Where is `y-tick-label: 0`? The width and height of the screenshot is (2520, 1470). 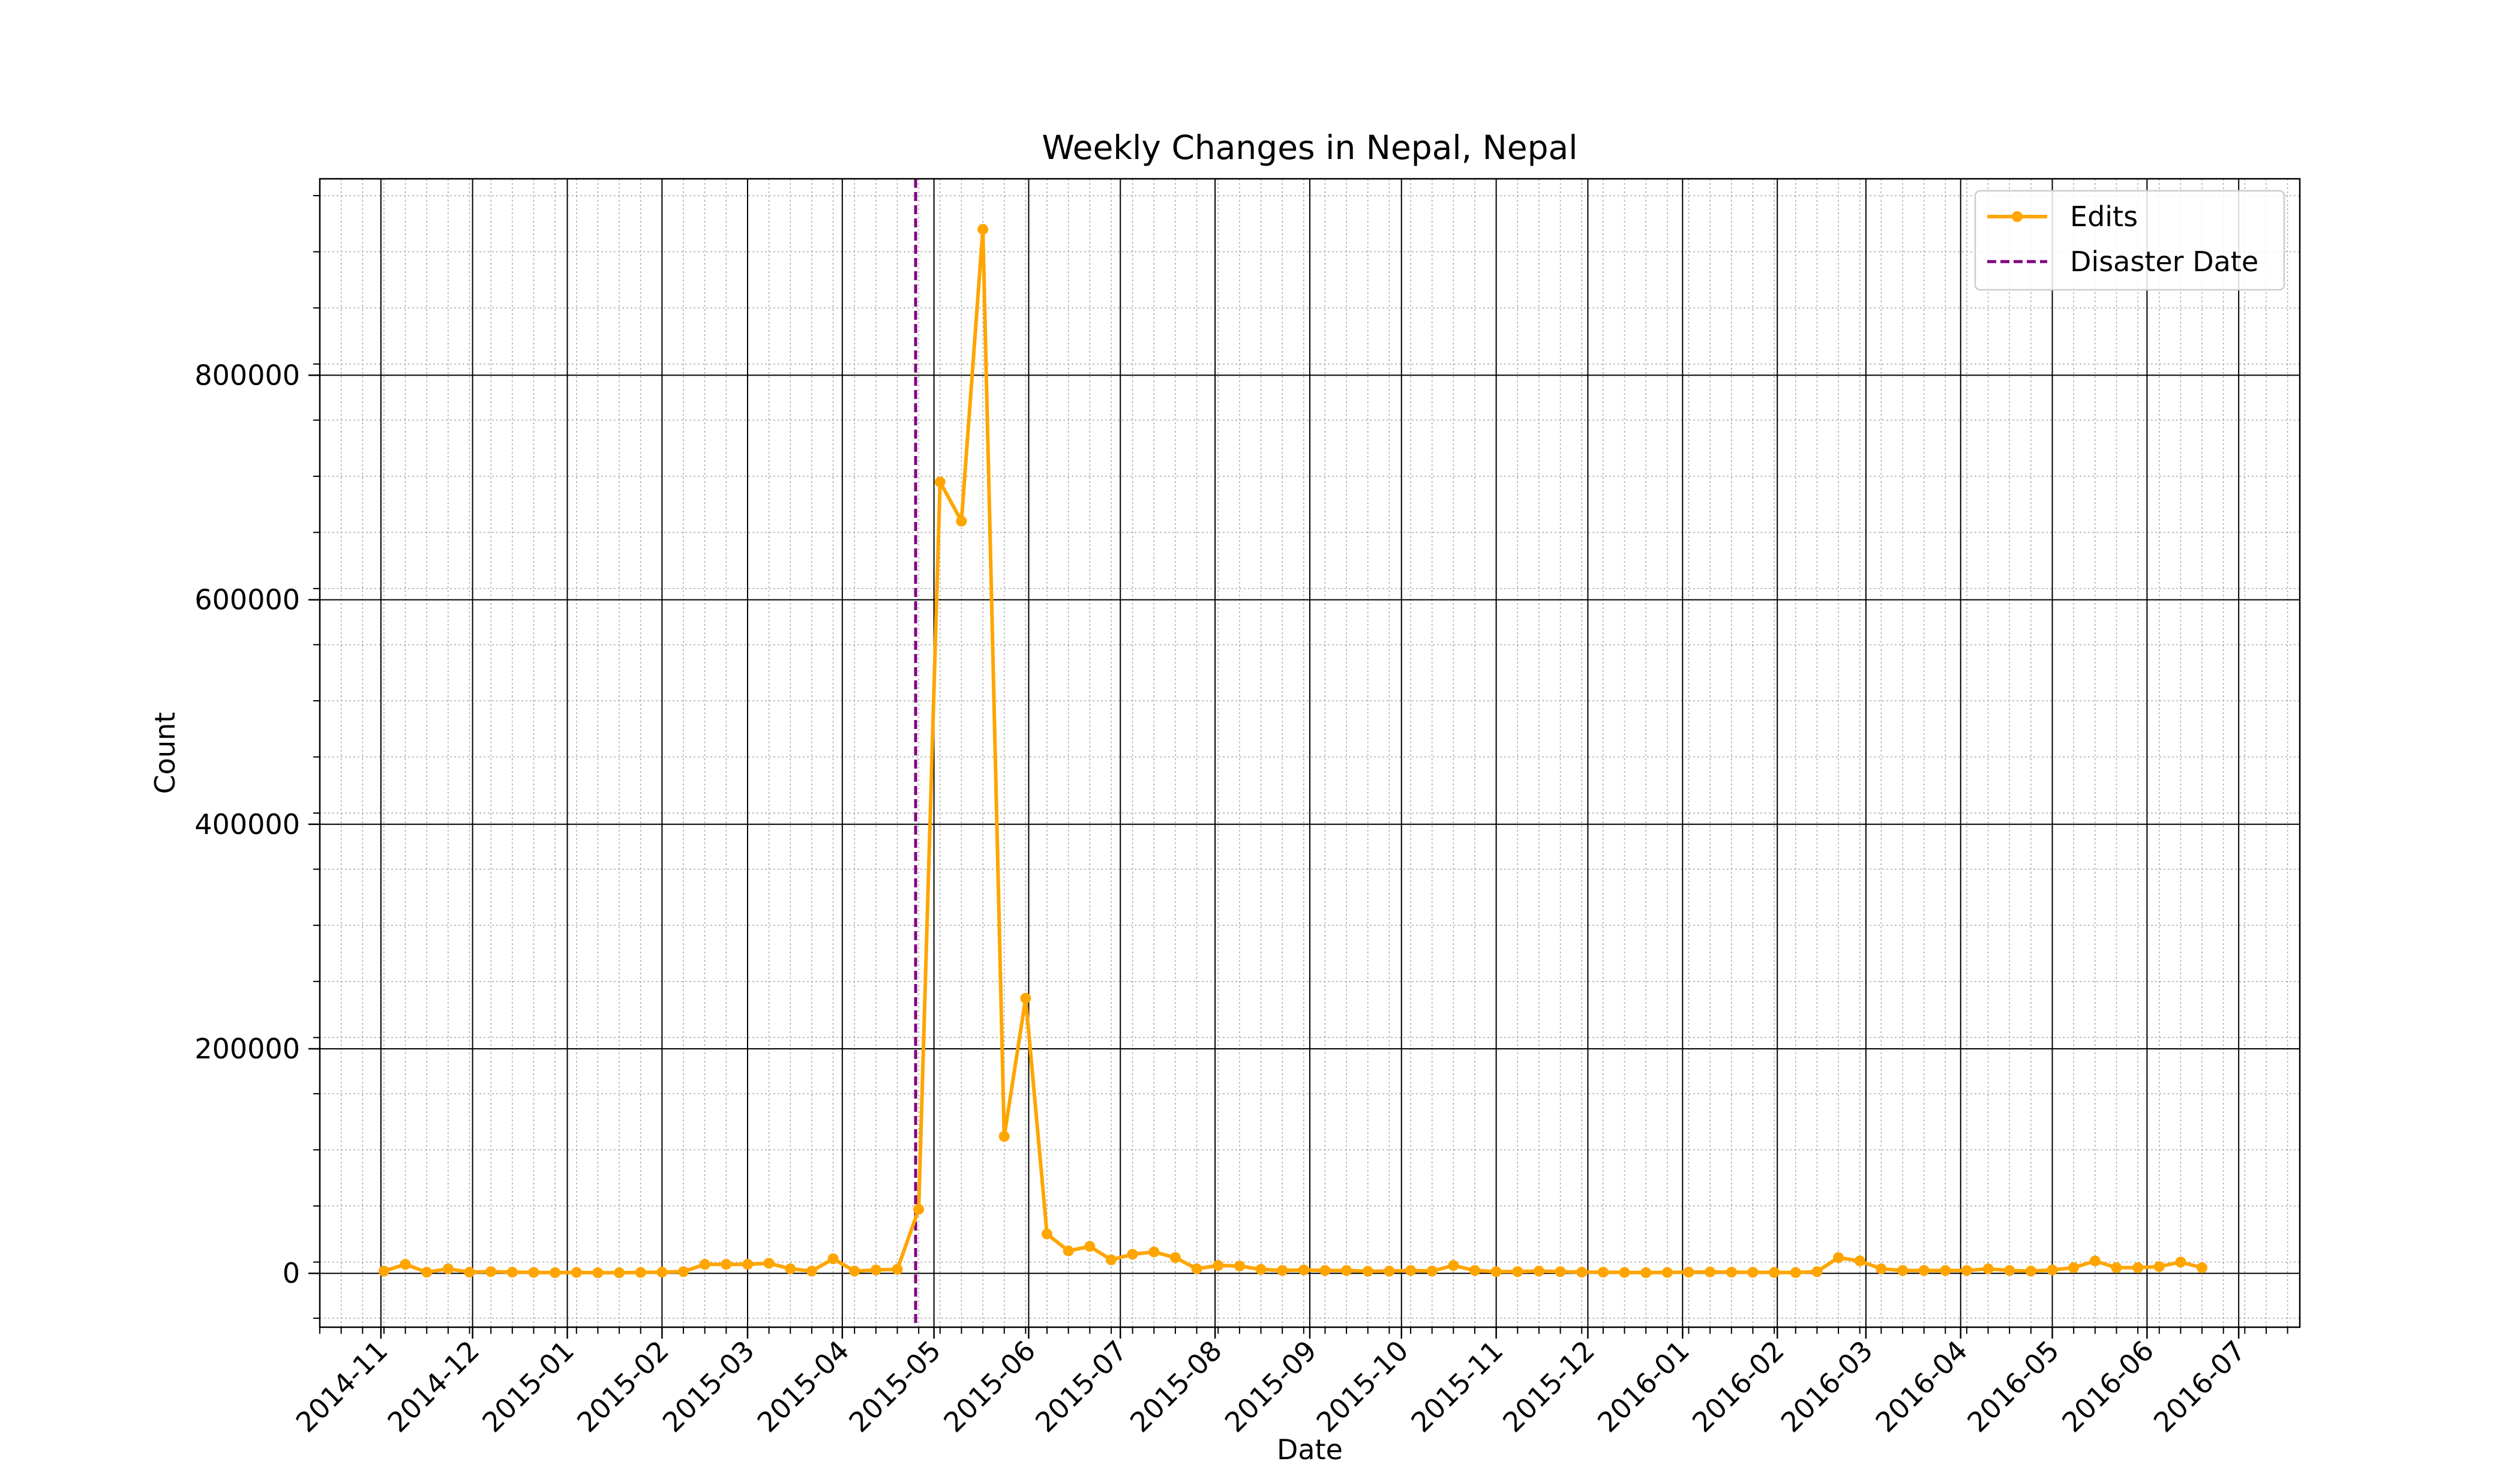 y-tick-label: 0 is located at coordinates (291, 1273).